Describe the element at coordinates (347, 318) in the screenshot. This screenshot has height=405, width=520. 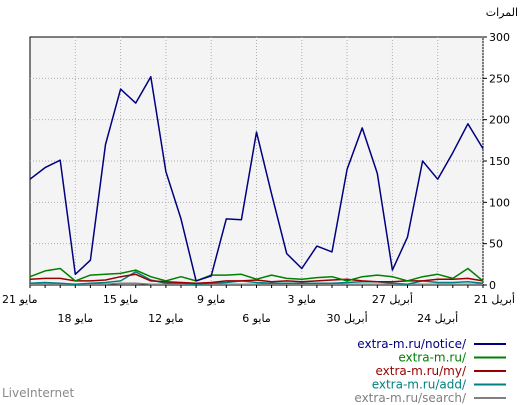
I see `x-tick-label: 30 أبريل` at that location.